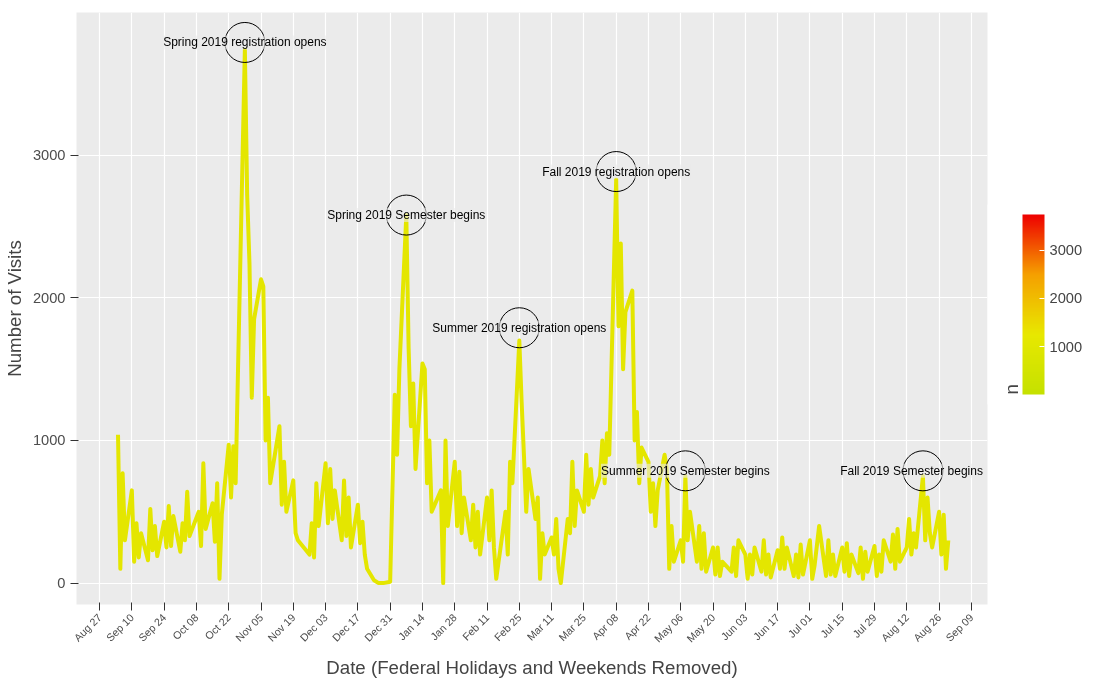  I want to click on x-tick-label: Jun 17, so click(766, 627).